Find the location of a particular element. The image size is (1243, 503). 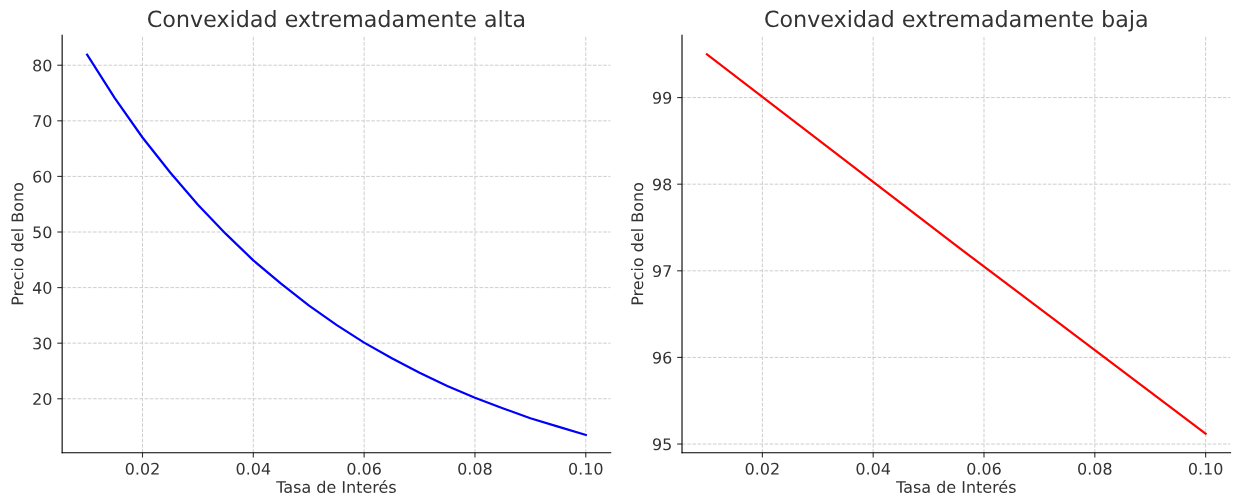

y-tick-label: 95 is located at coordinates (661, 444).